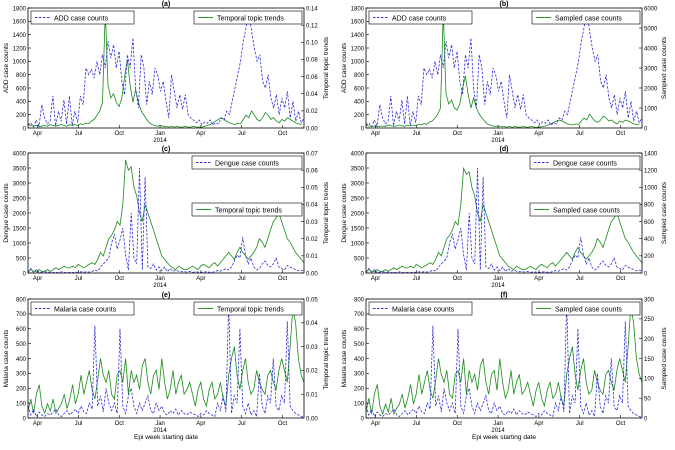 The width and height of the screenshot is (675, 450). What do you see at coordinates (649, 380) in the screenshot?
I see `y-right-tick-label: 100` at bounding box center [649, 380].